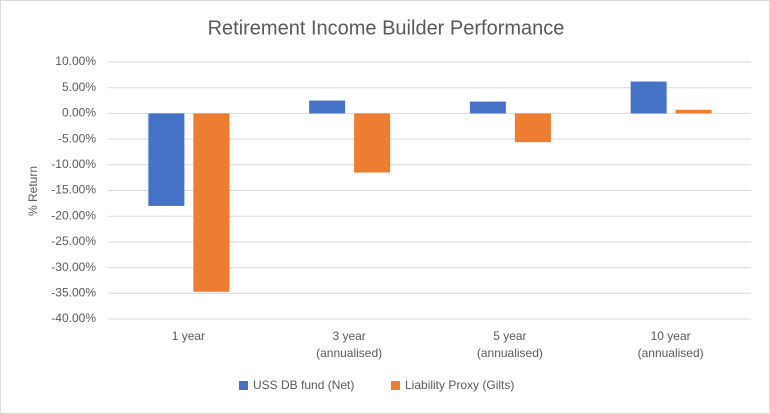 This screenshot has height=414, width=770. I want to click on x-tick-label: 10 year (annualised), so click(670, 344).